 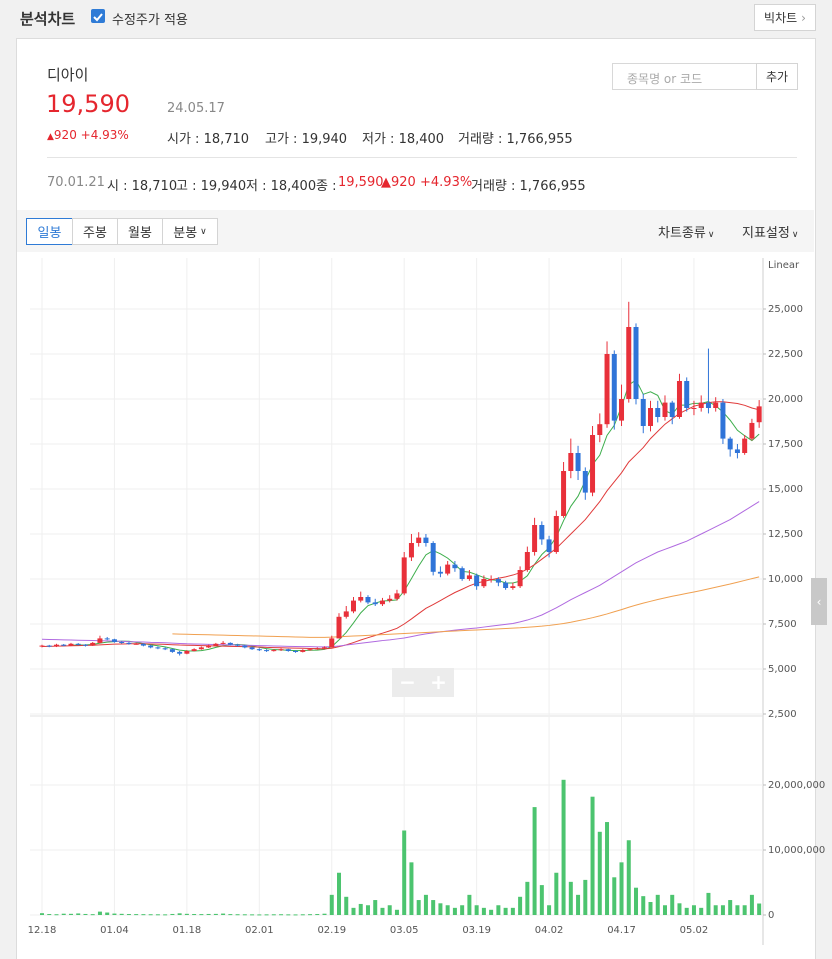 I want to click on detail-item: 시 : 18,710, so click(x=142, y=186).